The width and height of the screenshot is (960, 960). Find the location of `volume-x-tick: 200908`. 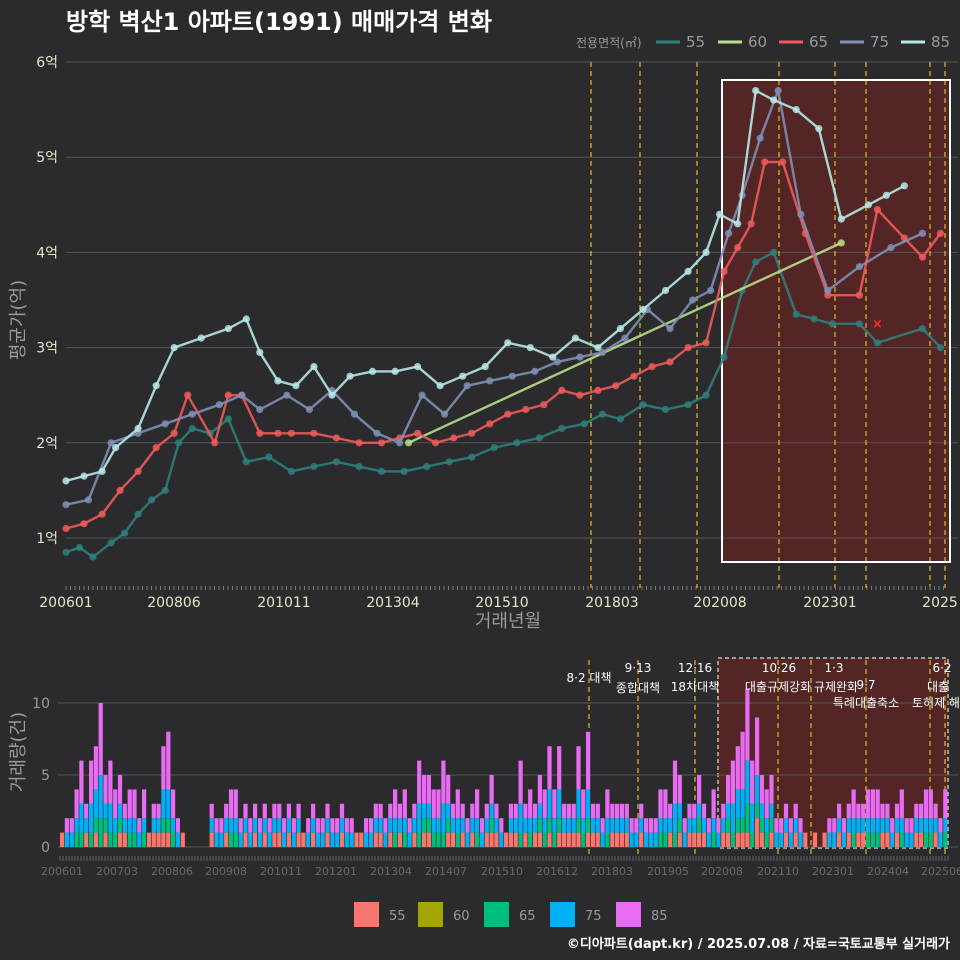

volume-x-tick: 200908 is located at coordinates (226, 871).